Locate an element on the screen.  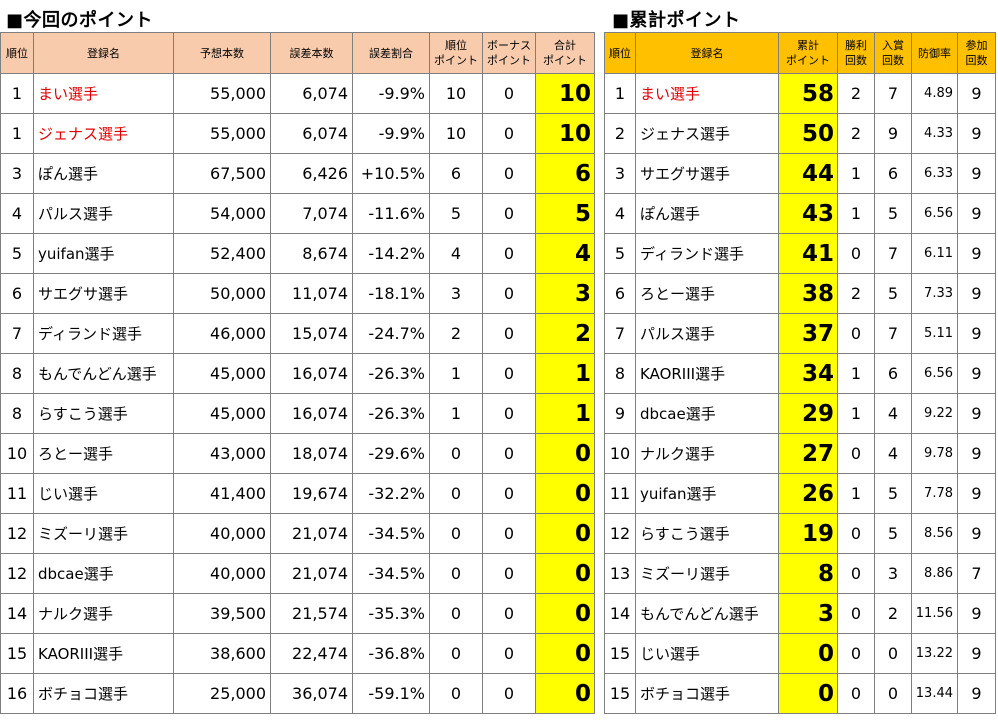
prediction-cell: 45,000 is located at coordinates (222, 373).